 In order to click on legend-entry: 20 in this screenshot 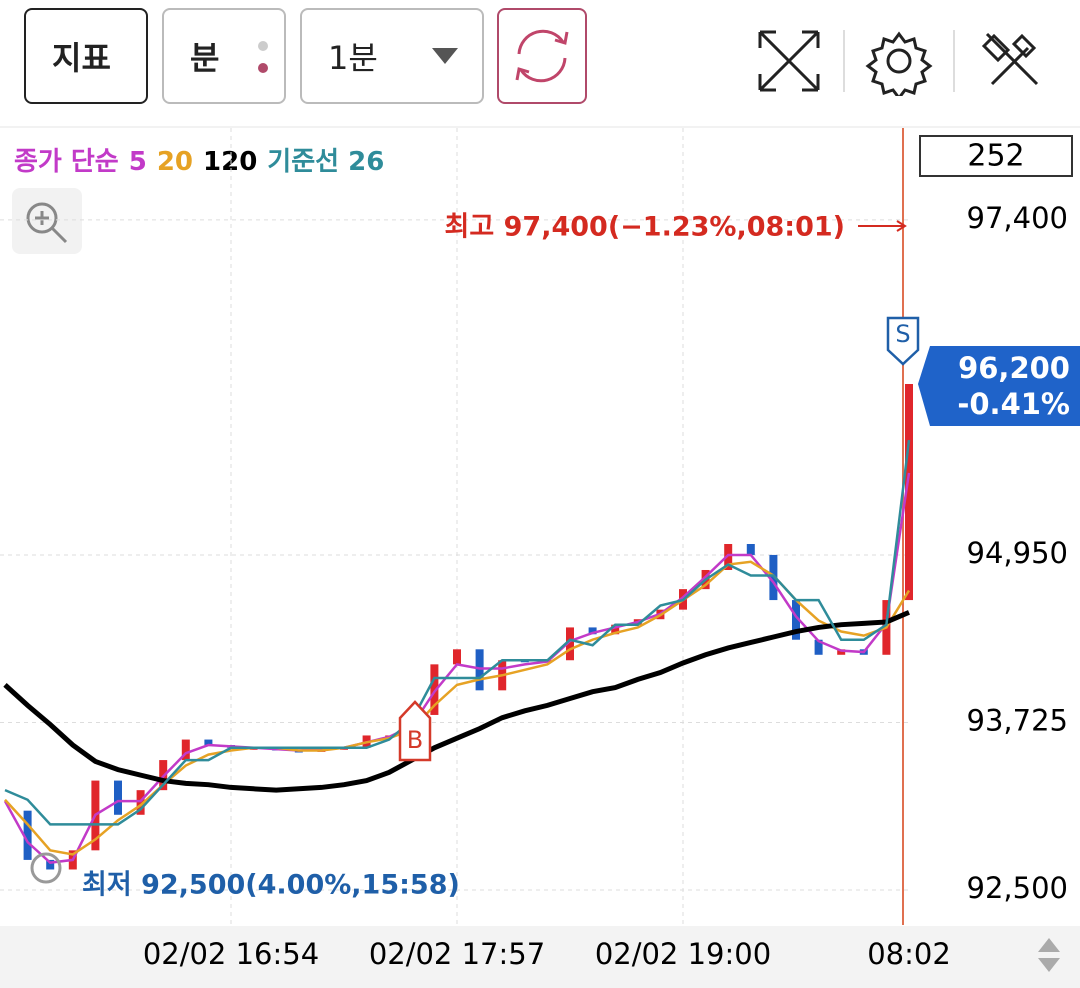, I will do `click(175, 162)`.